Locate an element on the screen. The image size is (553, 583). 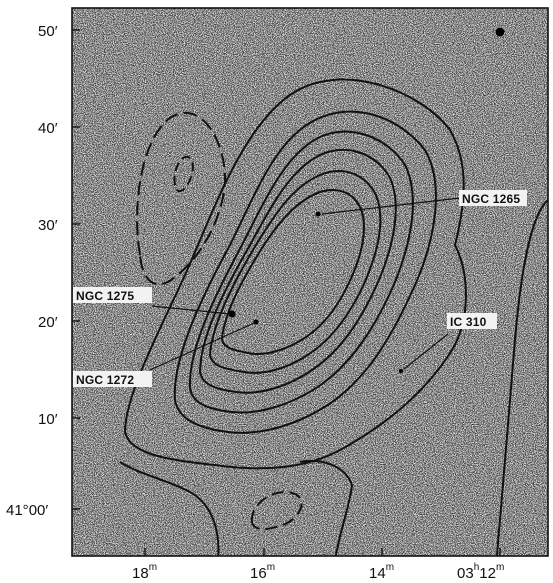
ngc1275-label-bg is located at coordinates (112, 295).